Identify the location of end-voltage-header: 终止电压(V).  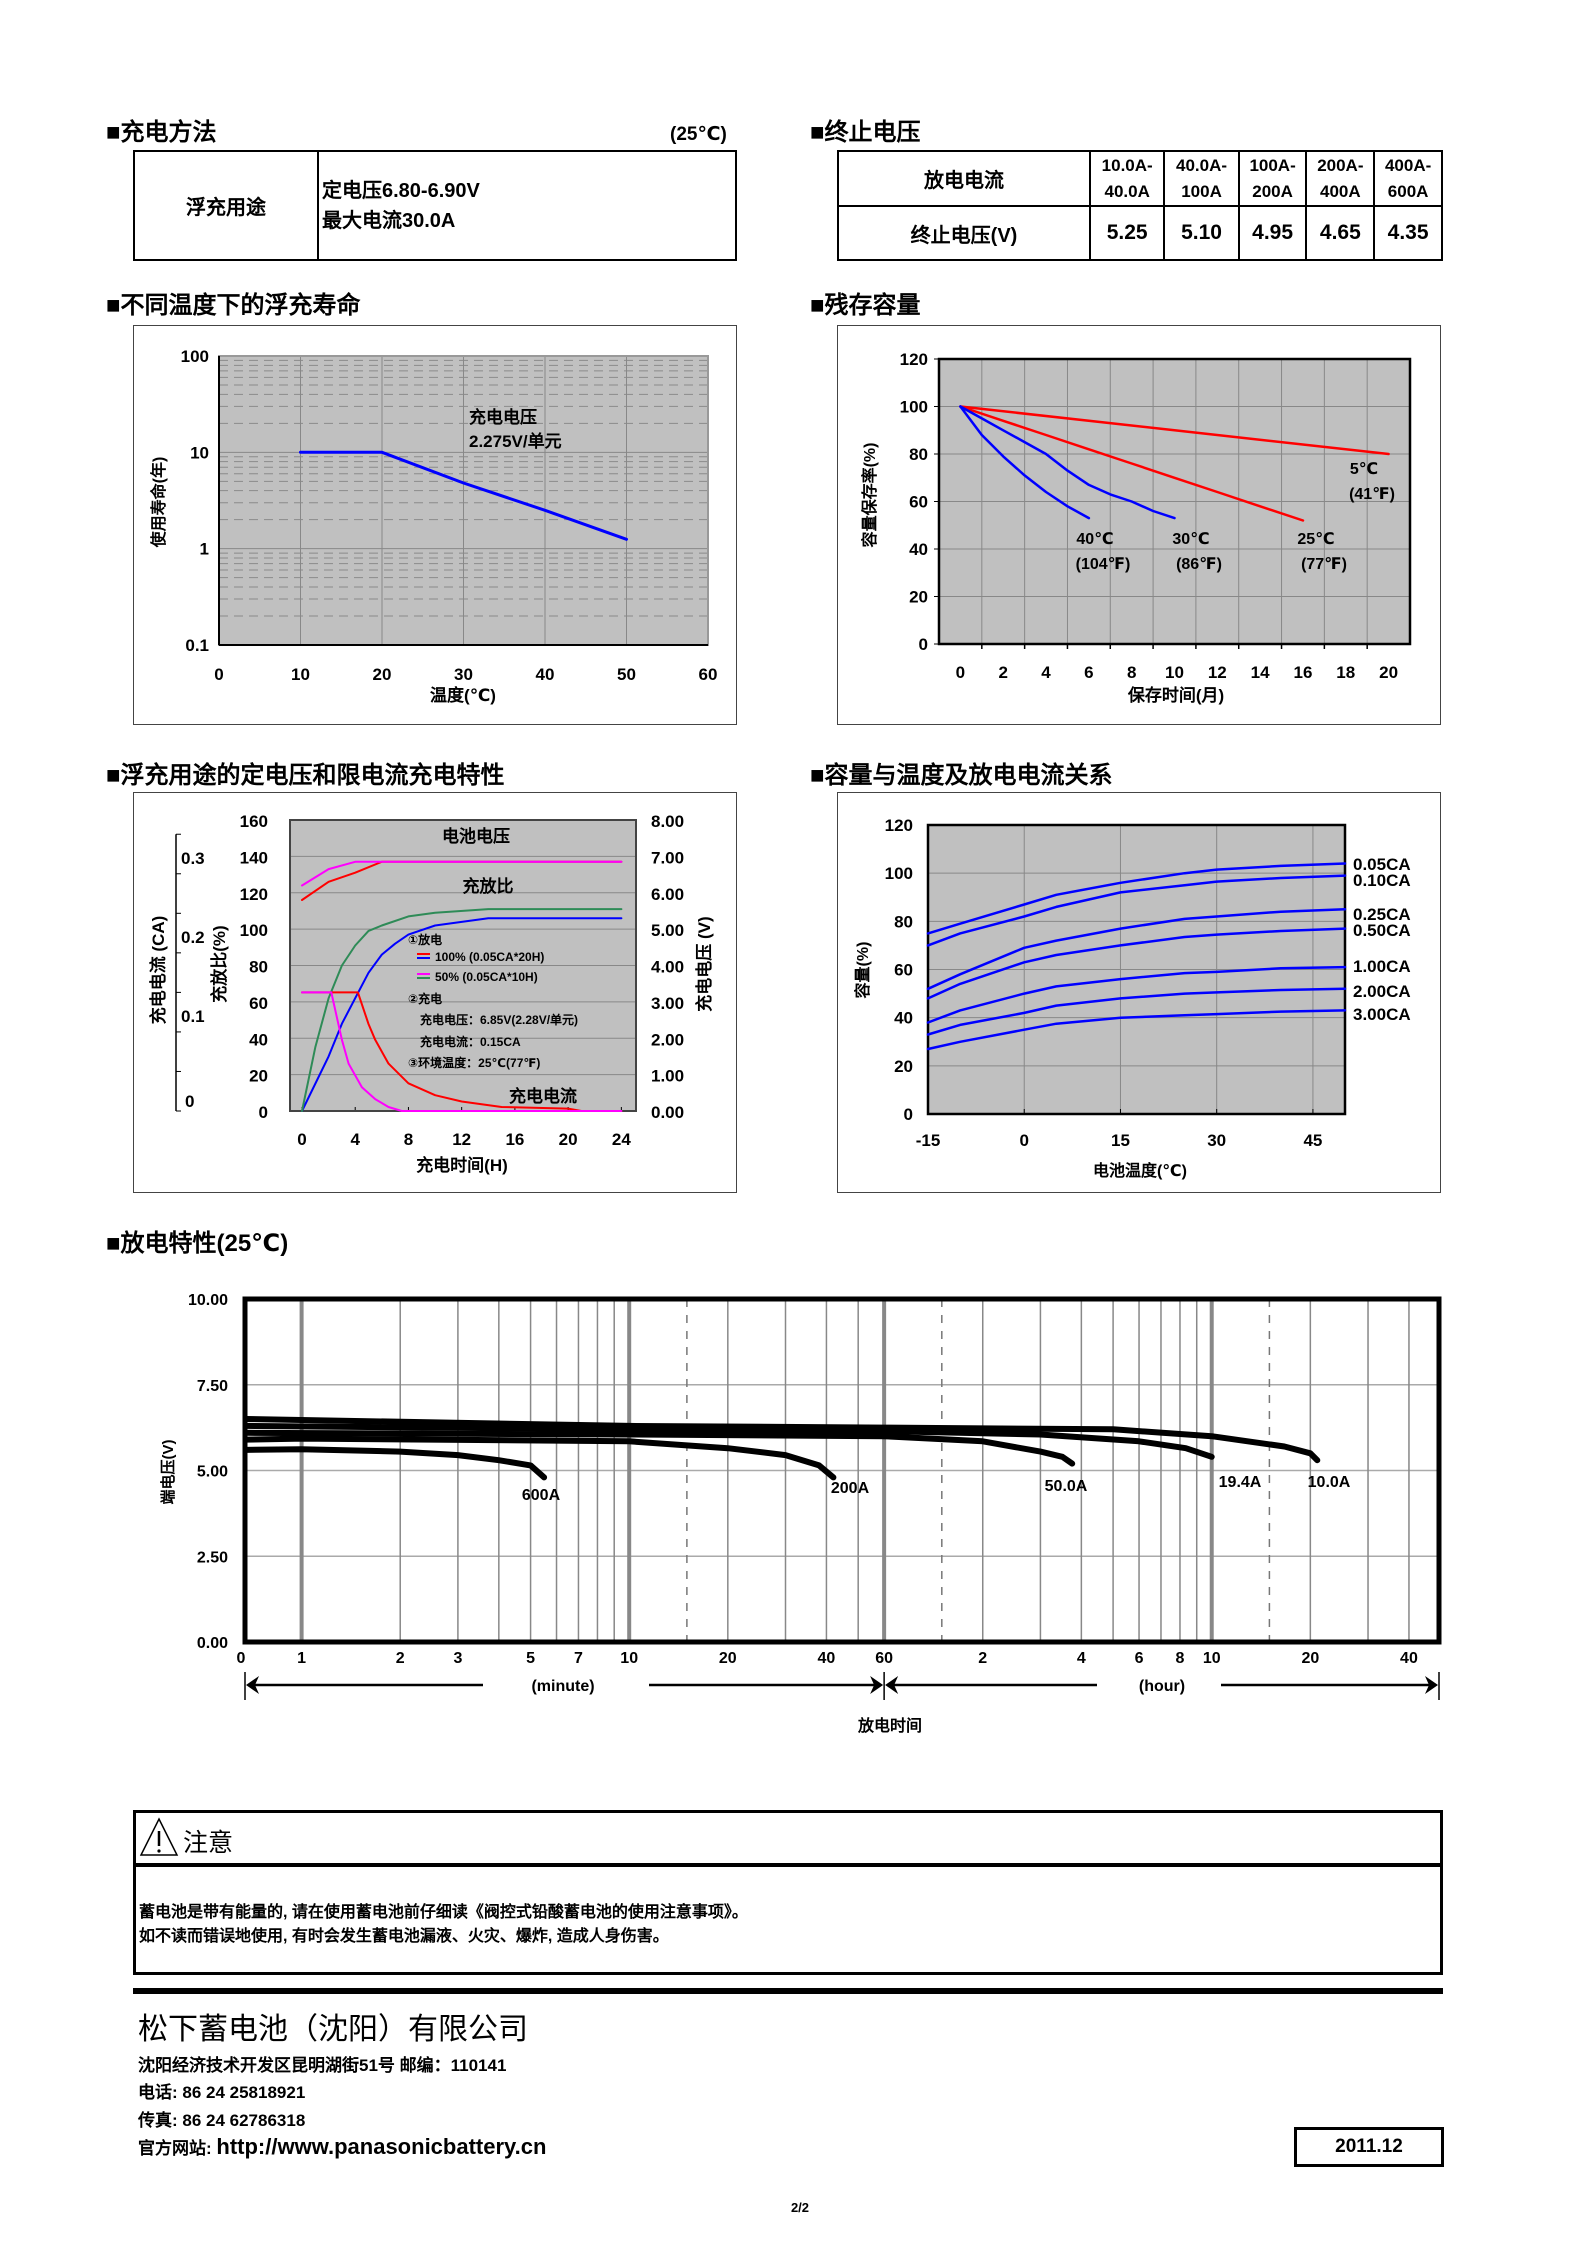
(964, 233).